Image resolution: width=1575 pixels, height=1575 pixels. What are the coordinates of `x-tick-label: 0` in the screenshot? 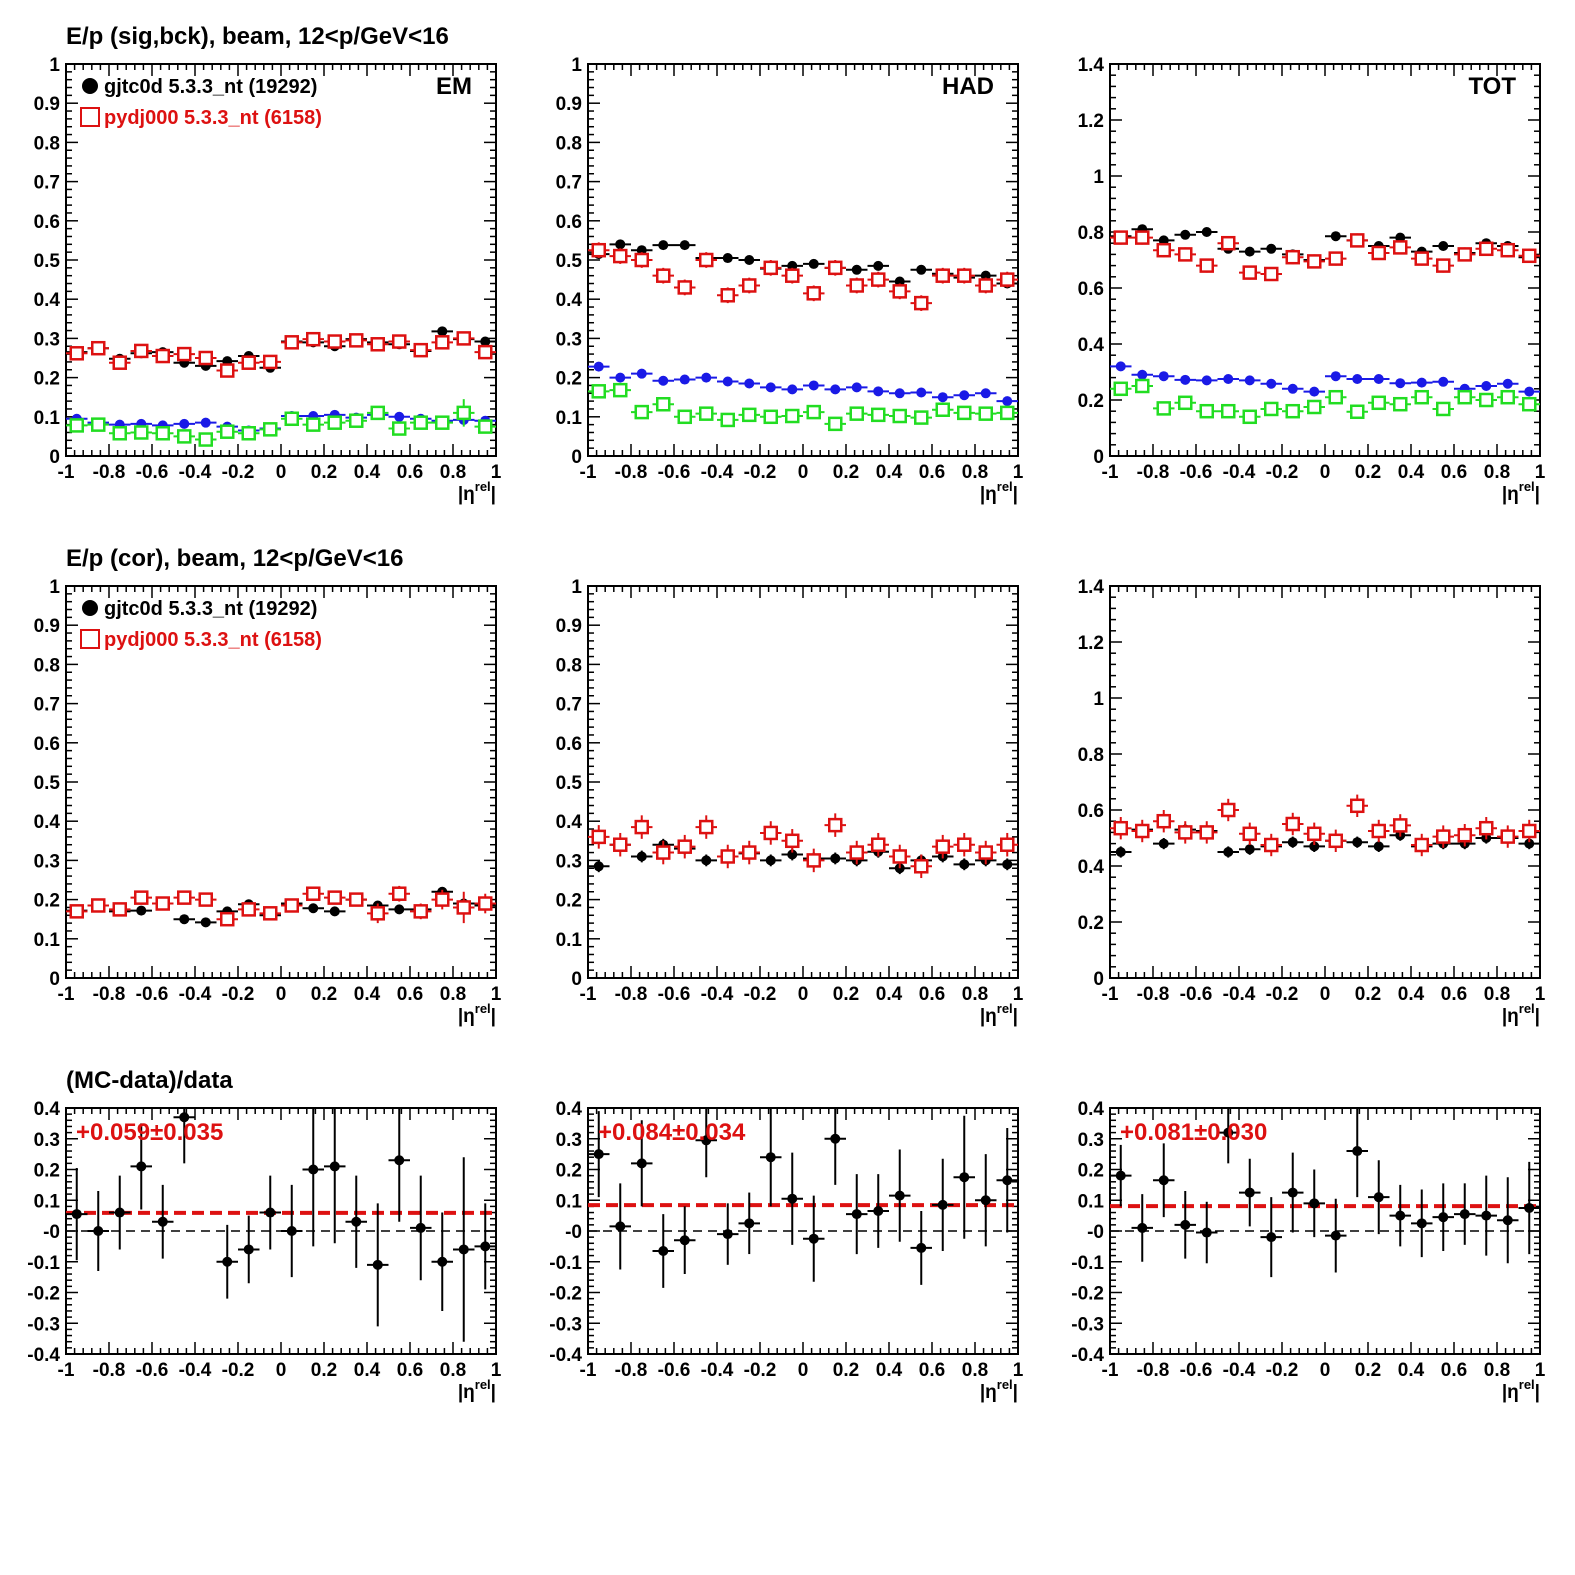 It's located at (281, 1370).